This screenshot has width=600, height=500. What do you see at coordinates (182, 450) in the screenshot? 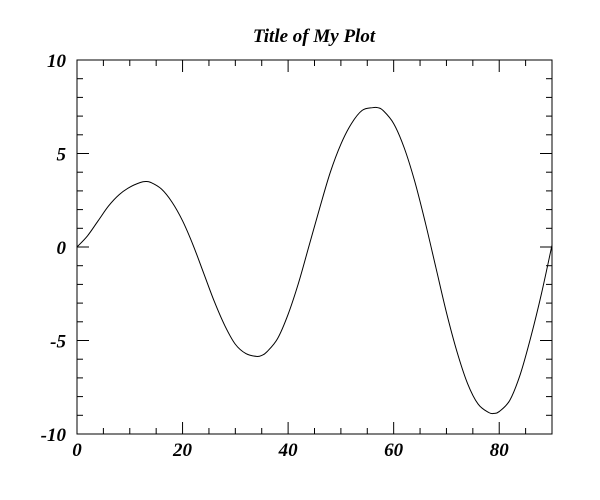
I see `x-tick-label: 20` at bounding box center [182, 450].